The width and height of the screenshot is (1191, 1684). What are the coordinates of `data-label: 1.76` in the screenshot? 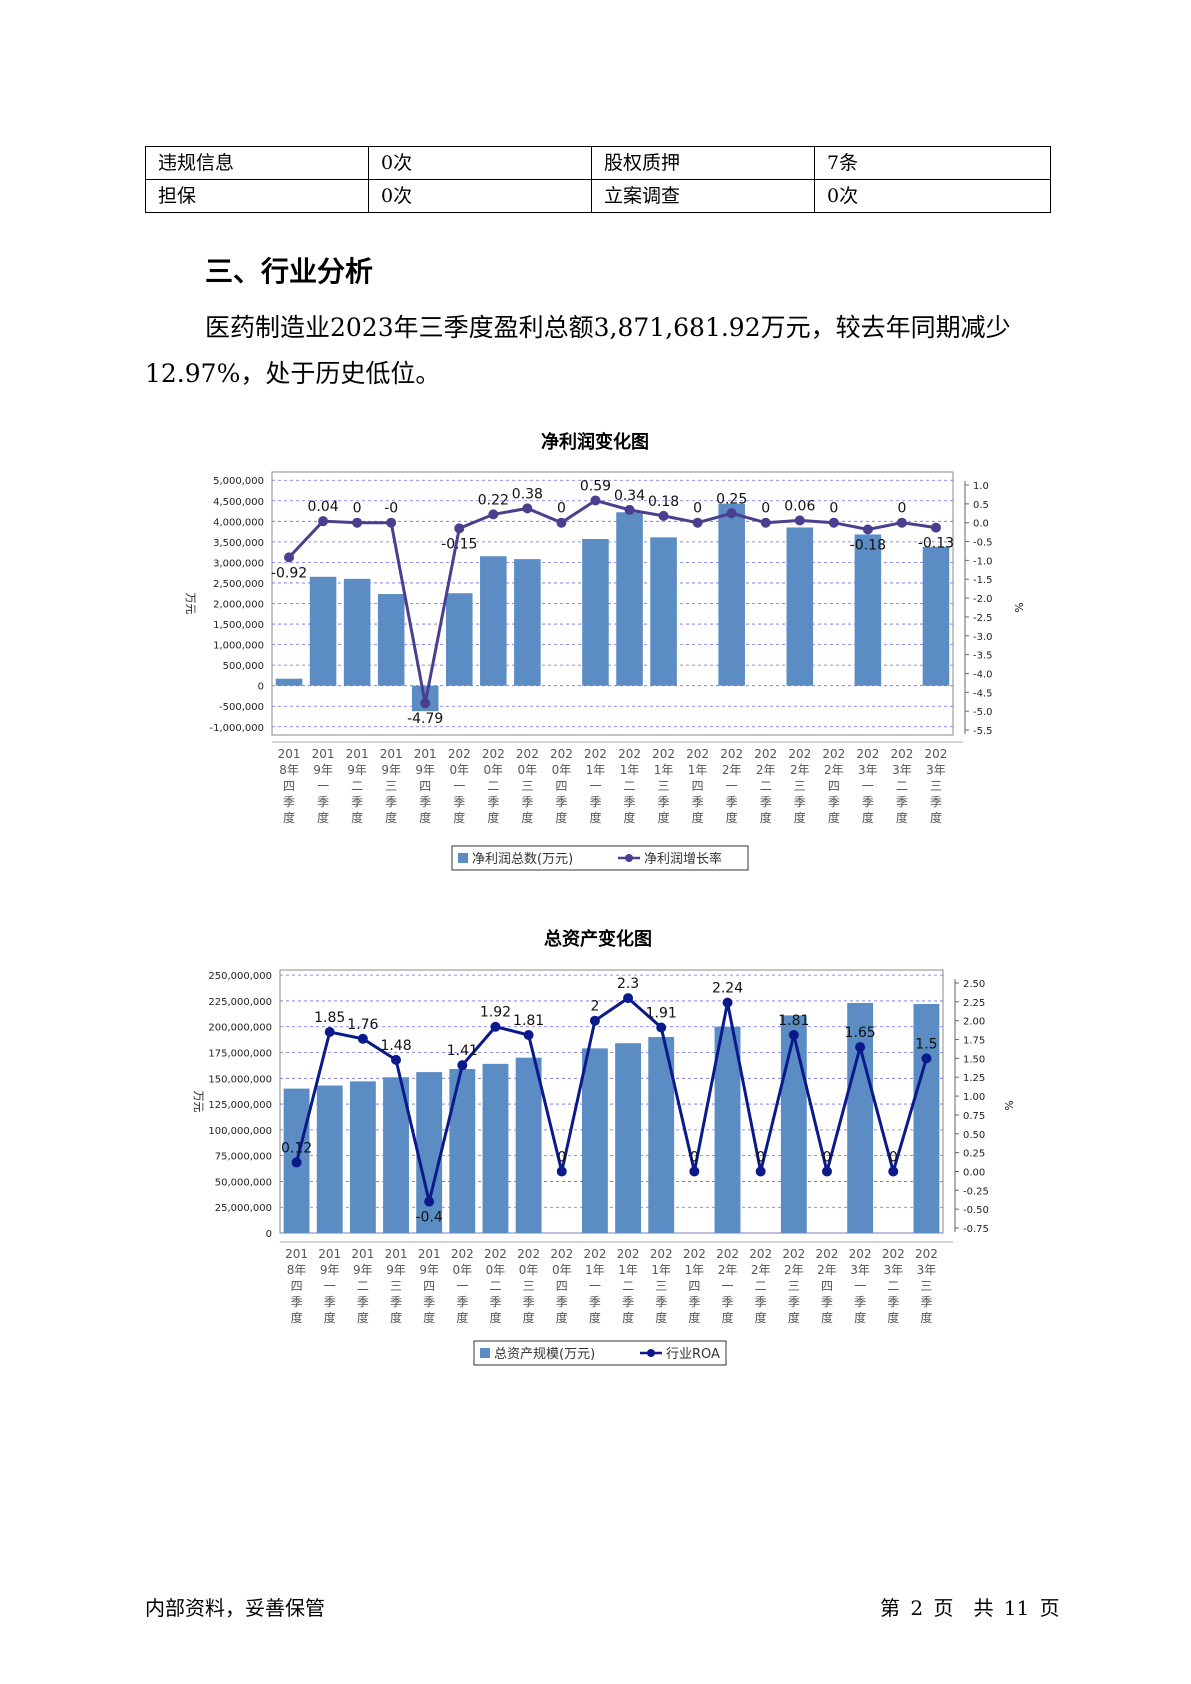 It's located at (362, 1025).